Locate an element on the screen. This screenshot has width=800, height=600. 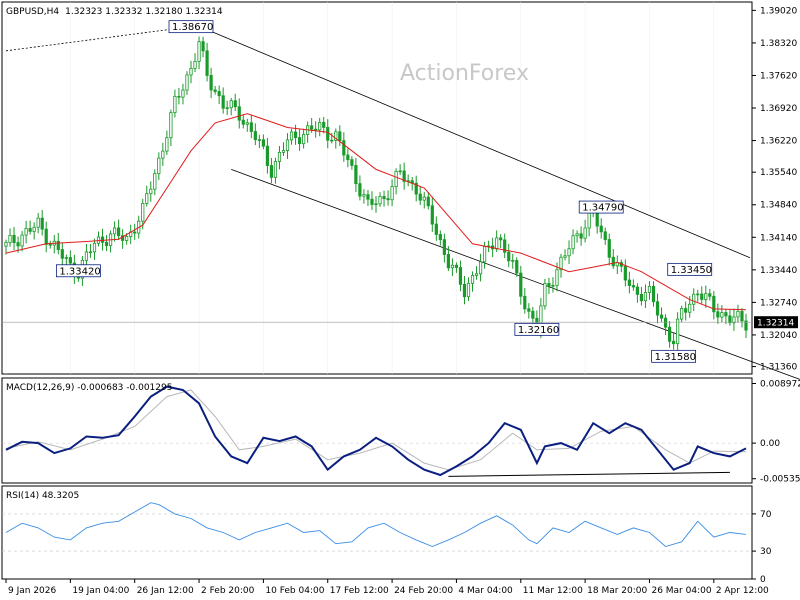
time-axis-label: 24 Feb 20:00 is located at coordinates (423, 591).